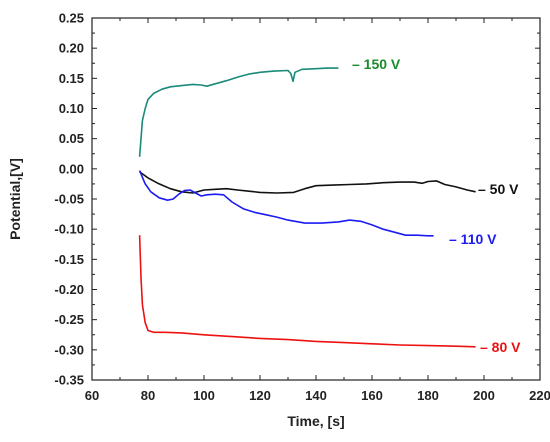  What do you see at coordinates (260, 395) in the screenshot?
I see `x-tick-label: 120` at bounding box center [260, 395].